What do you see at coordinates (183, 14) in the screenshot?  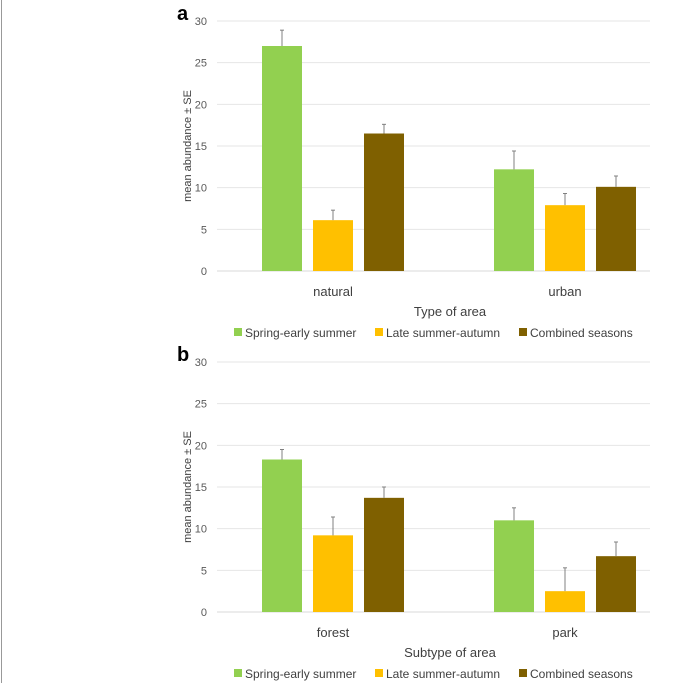 I see `panel-label: a` at bounding box center [183, 14].